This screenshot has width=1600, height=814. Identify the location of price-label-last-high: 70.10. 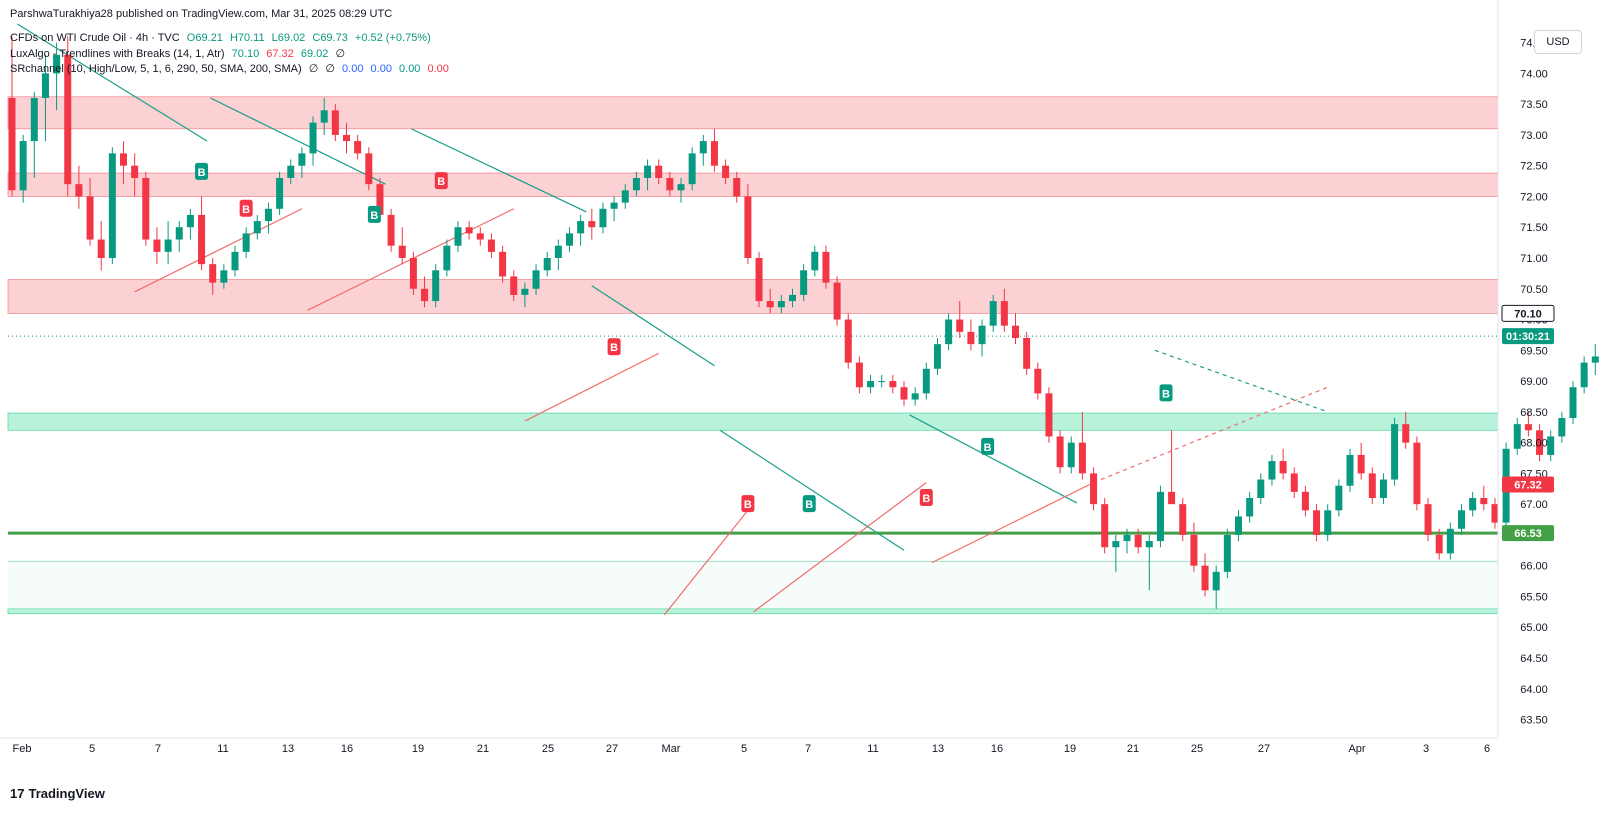
(1528, 313).